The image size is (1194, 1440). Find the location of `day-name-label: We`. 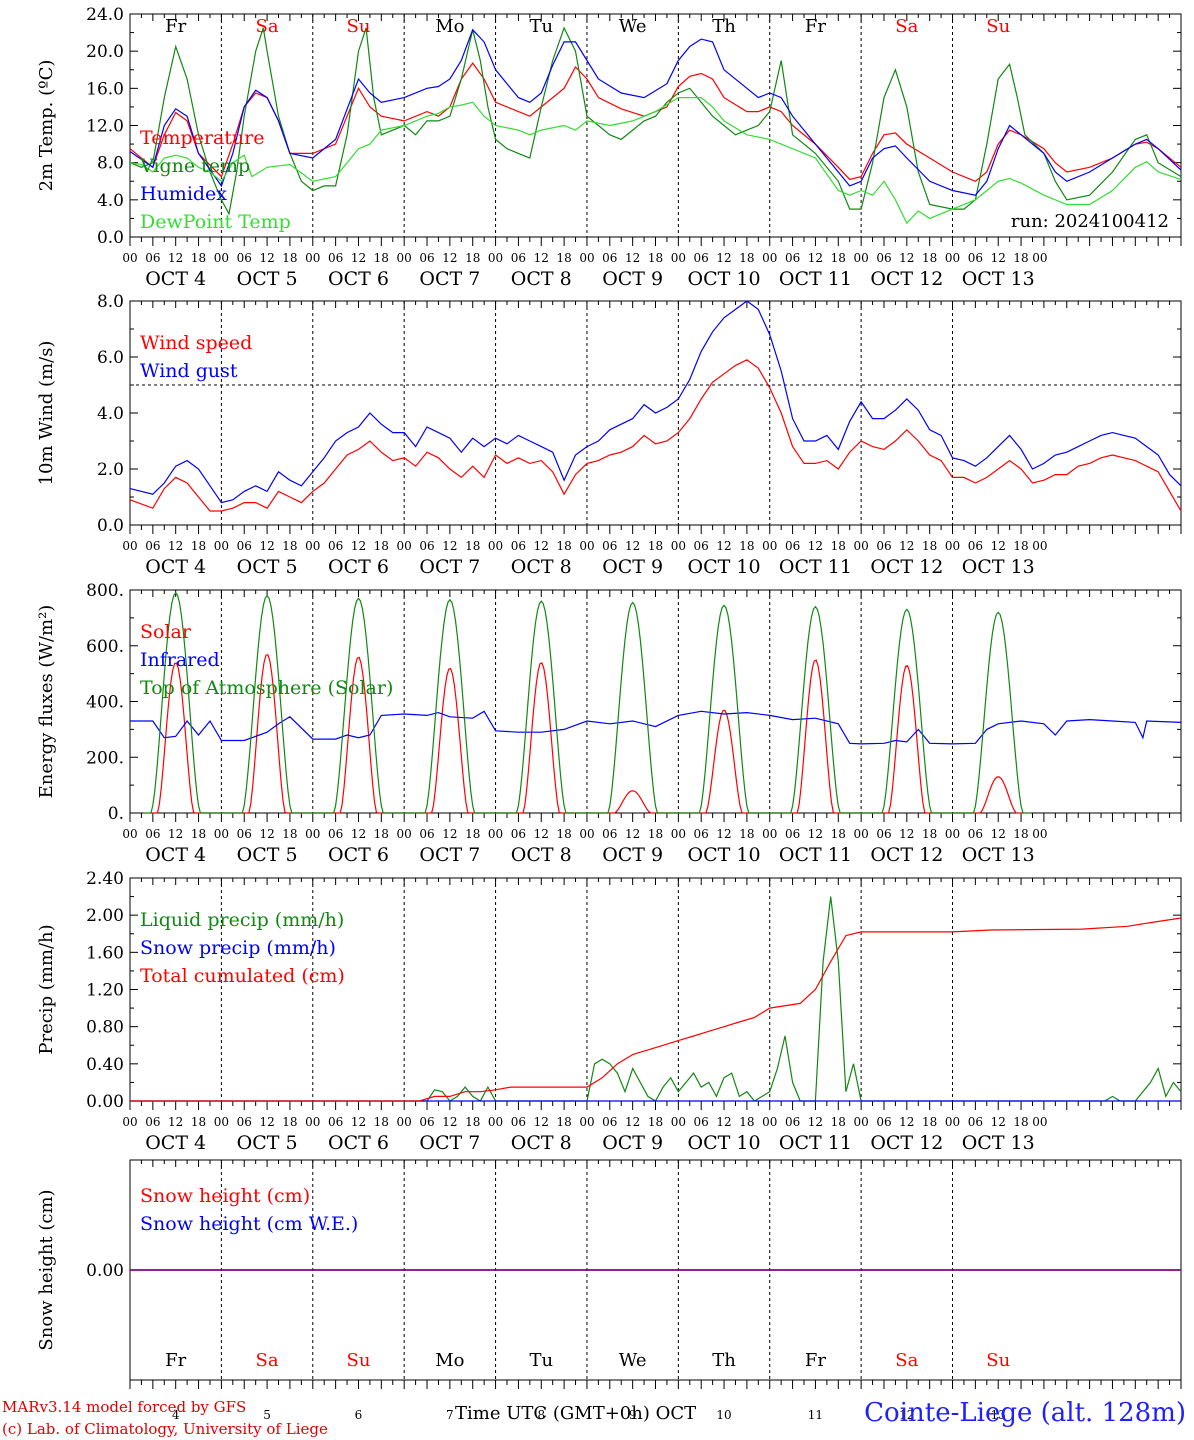

day-name-label: We is located at coordinates (633, 26).